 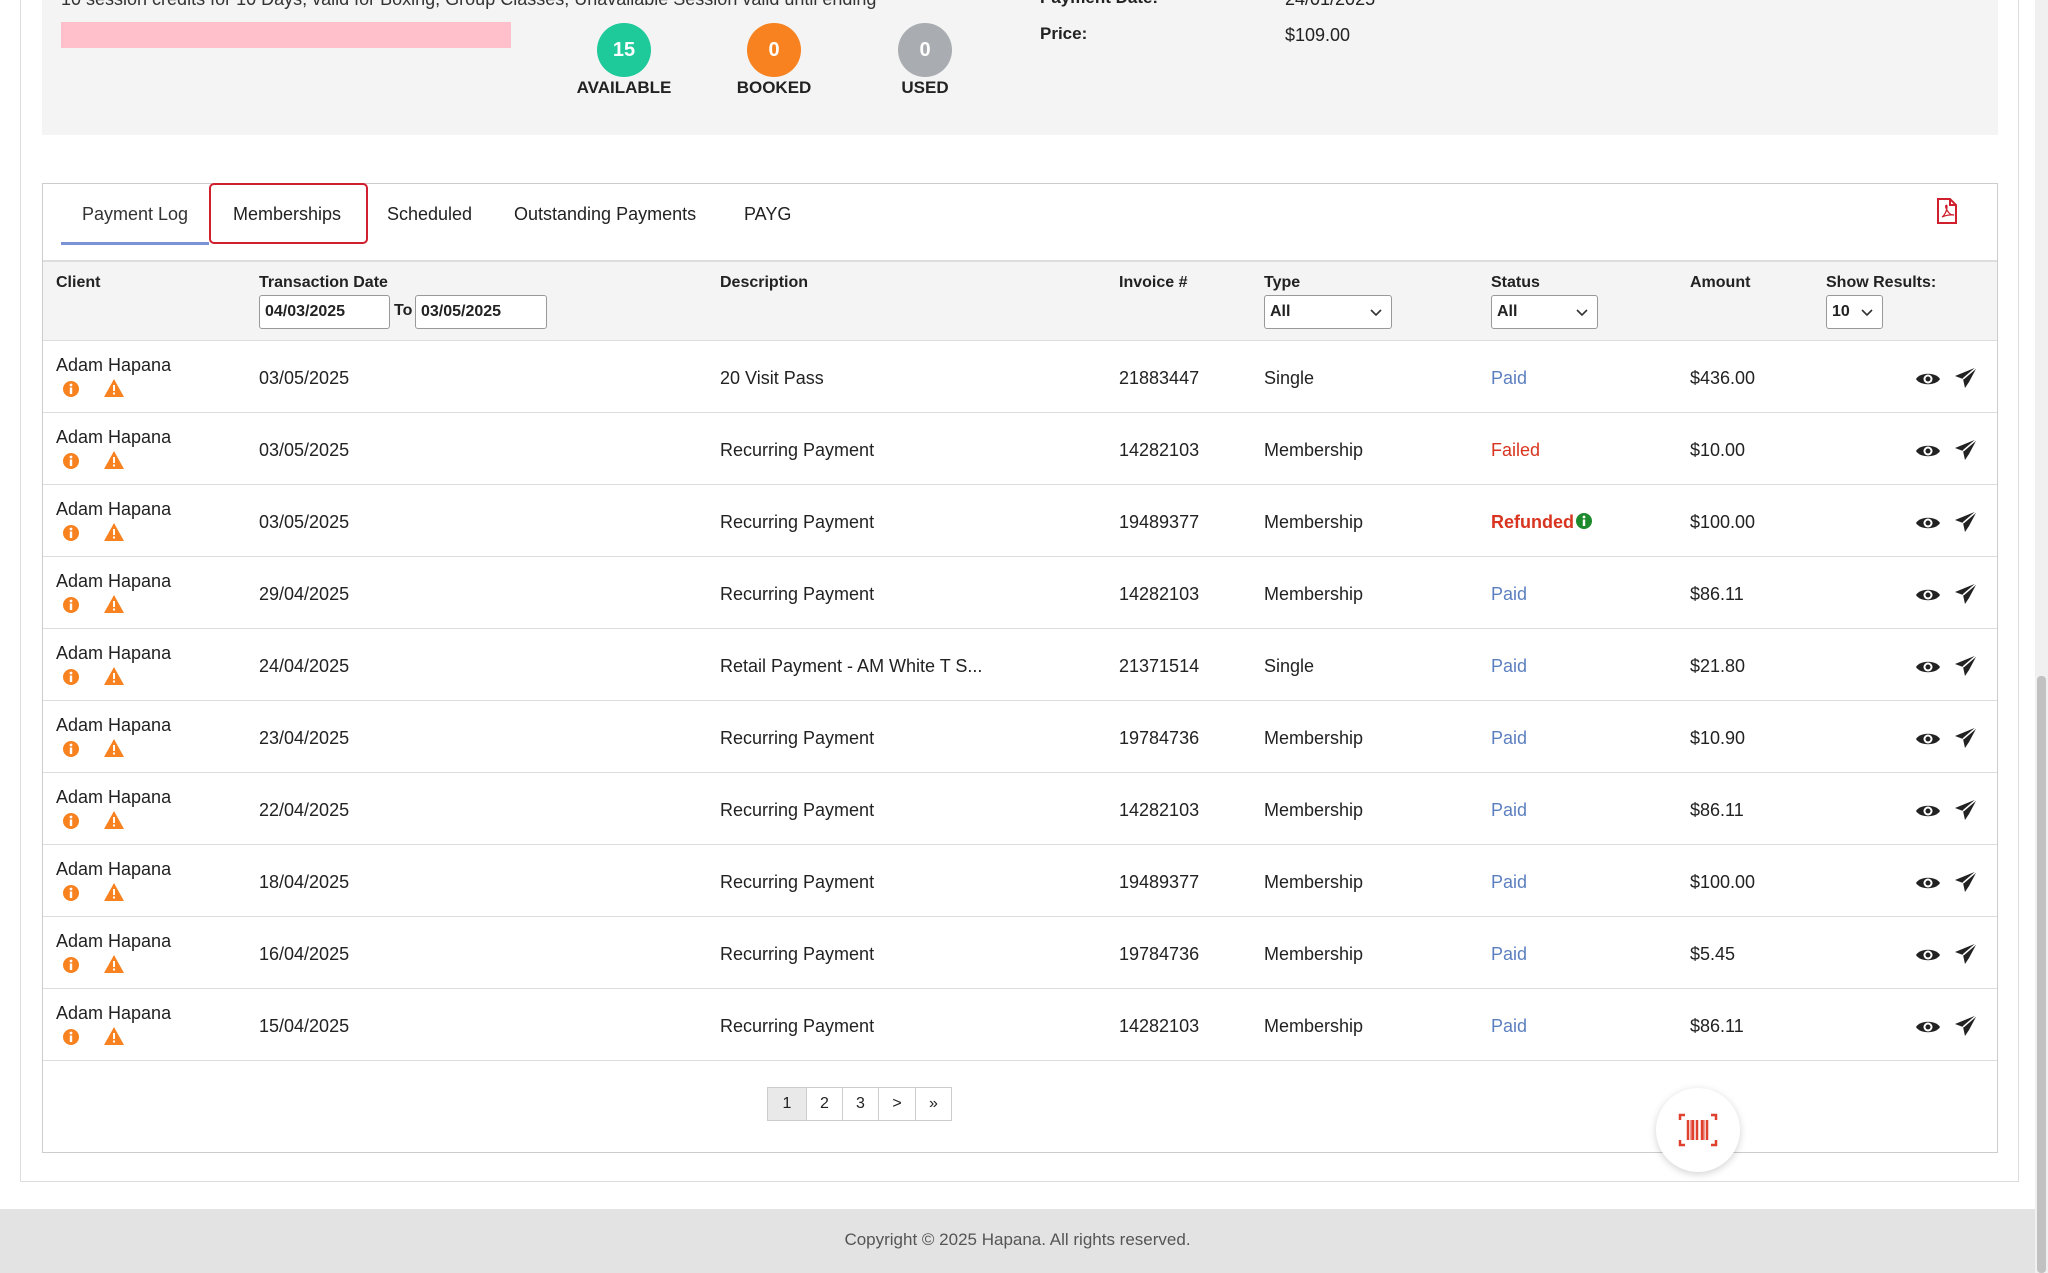 I want to click on transaction-date: 22/04/2025, so click(x=304, y=810).